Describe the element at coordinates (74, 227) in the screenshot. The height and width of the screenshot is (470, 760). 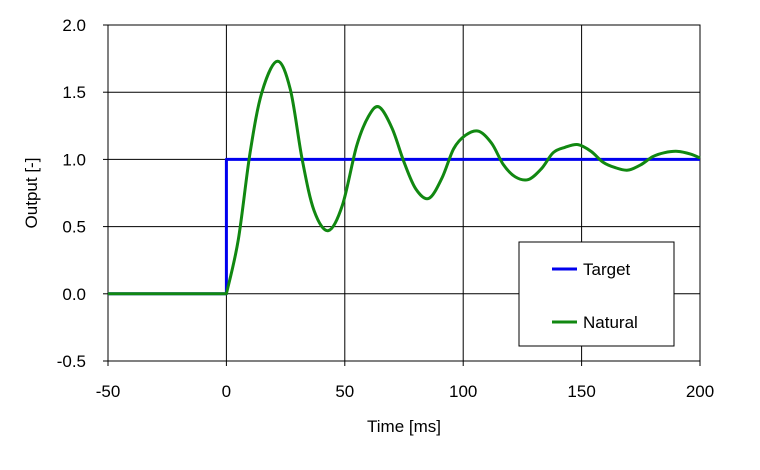
I see `y-tick-label: 0.5` at that location.